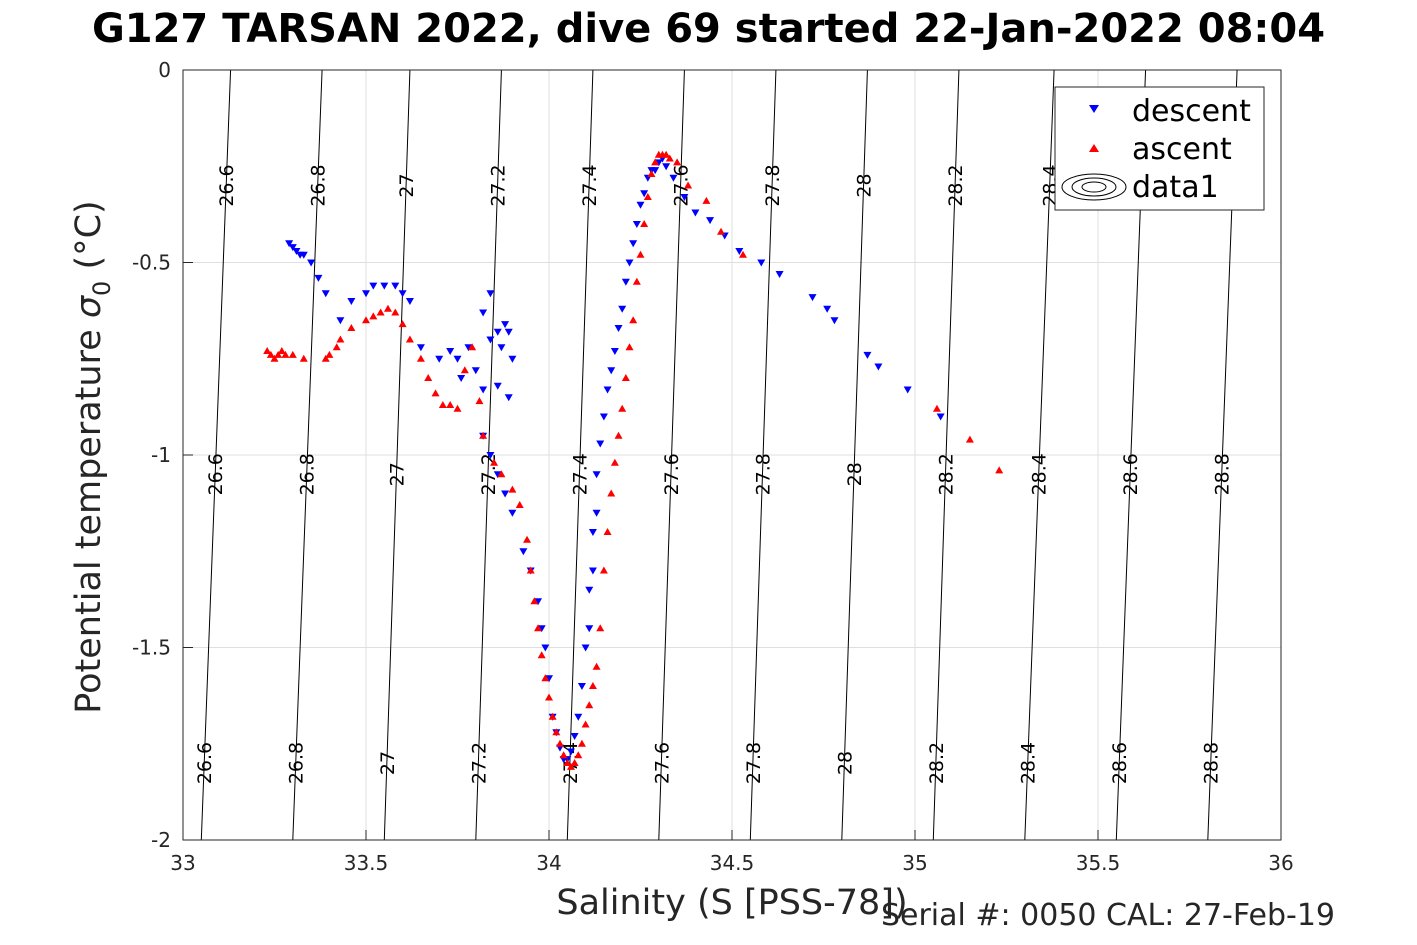 The height and width of the screenshot is (945, 1417). What do you see at coordinates (102, 288) in the screenshot?
I see `y-axis-label-subscript: 0` at bounding box center [102, 288].